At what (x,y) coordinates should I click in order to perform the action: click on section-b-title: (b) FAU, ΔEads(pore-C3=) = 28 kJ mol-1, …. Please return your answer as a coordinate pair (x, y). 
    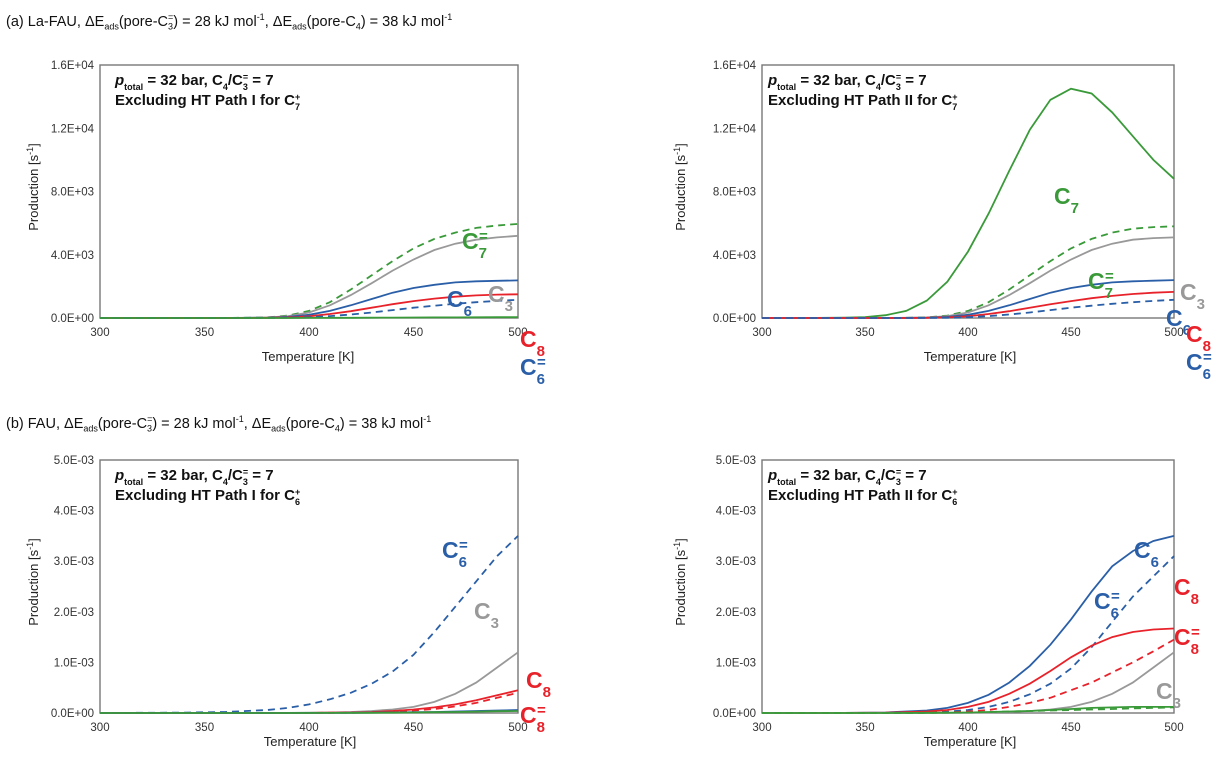
    Looking at the image, I should click on (219, 424).